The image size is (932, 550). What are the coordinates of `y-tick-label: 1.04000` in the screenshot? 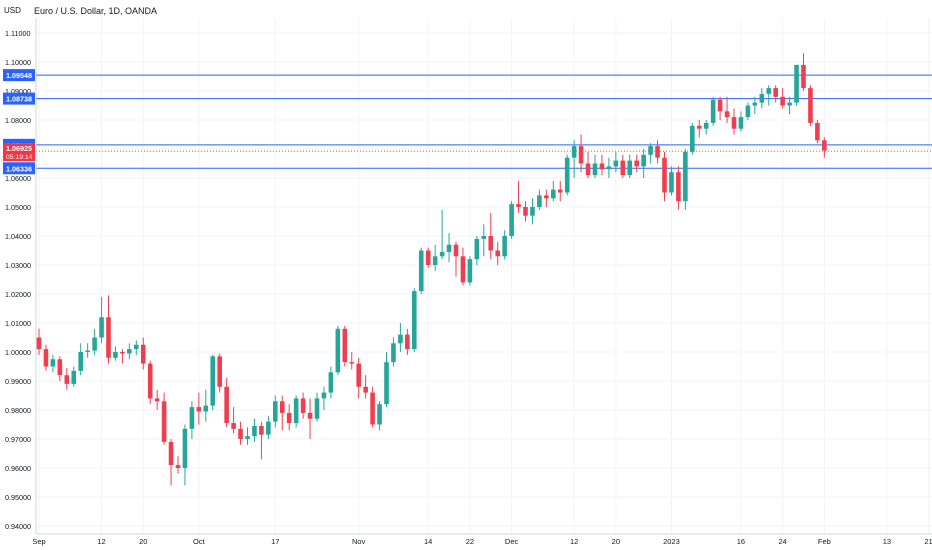 It's located at (18, 236).